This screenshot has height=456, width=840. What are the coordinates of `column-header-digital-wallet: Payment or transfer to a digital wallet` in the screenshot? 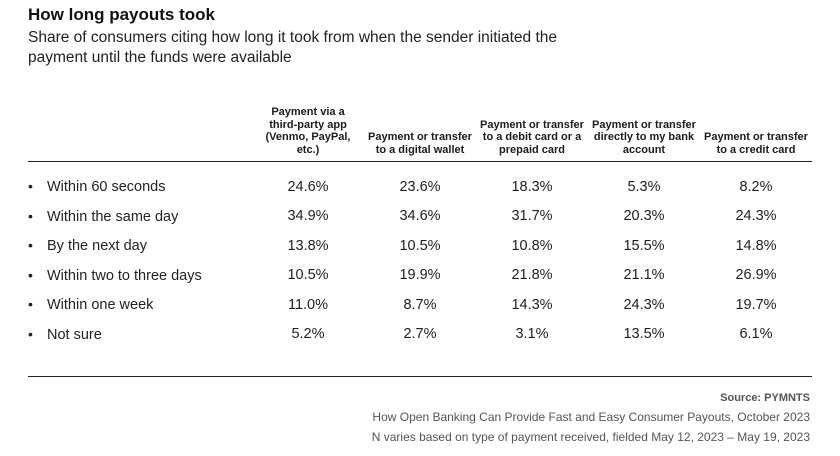 It's located at (420, 131).